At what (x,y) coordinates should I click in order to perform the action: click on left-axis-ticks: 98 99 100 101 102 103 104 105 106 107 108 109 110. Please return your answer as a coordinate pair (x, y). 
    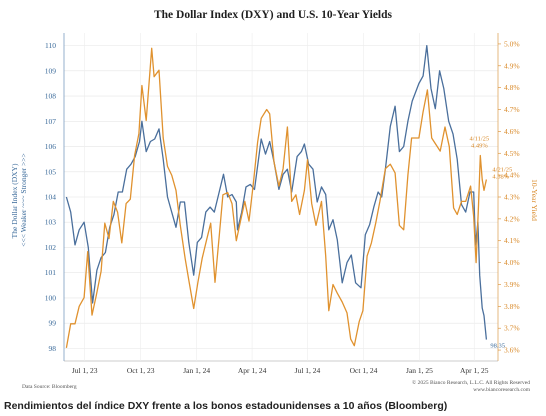
    Looking at the image, I should click on (51, 197).